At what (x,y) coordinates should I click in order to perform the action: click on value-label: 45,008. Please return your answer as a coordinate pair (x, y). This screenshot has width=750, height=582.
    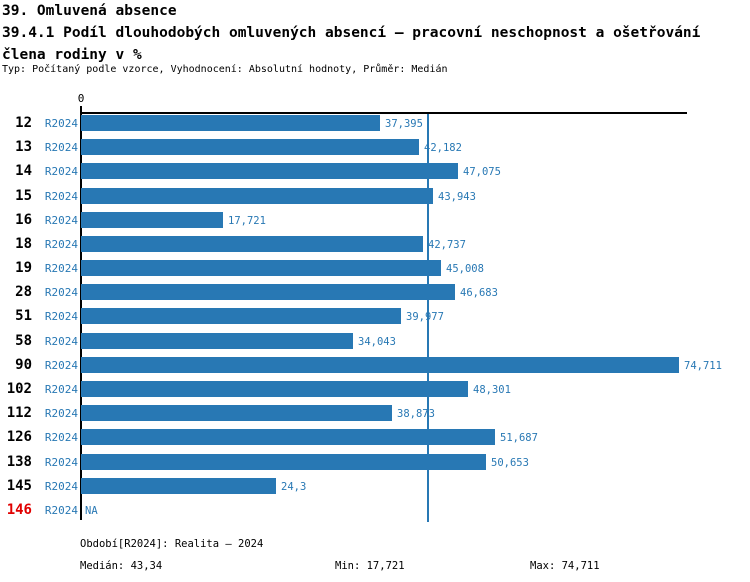
    Looking at the image, I should click on (465, 269).